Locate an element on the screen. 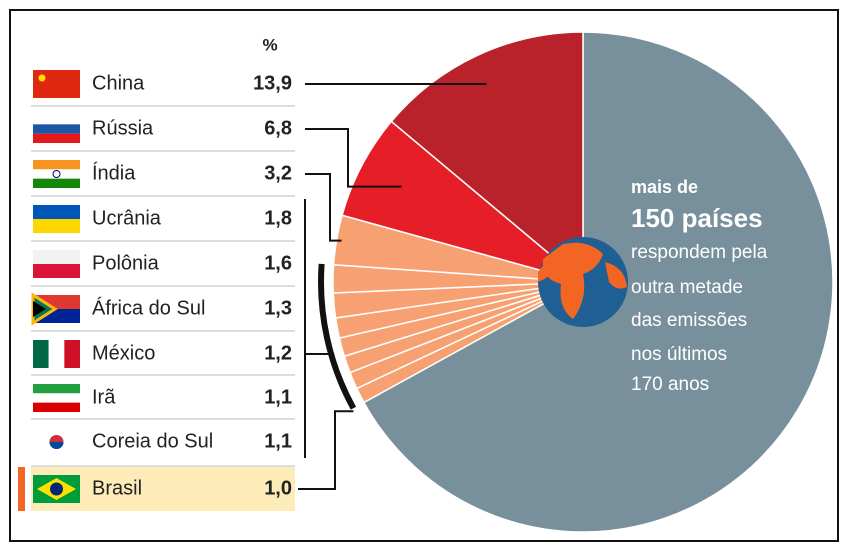  value-label: 6,8 is located at coordinates (278, 128).